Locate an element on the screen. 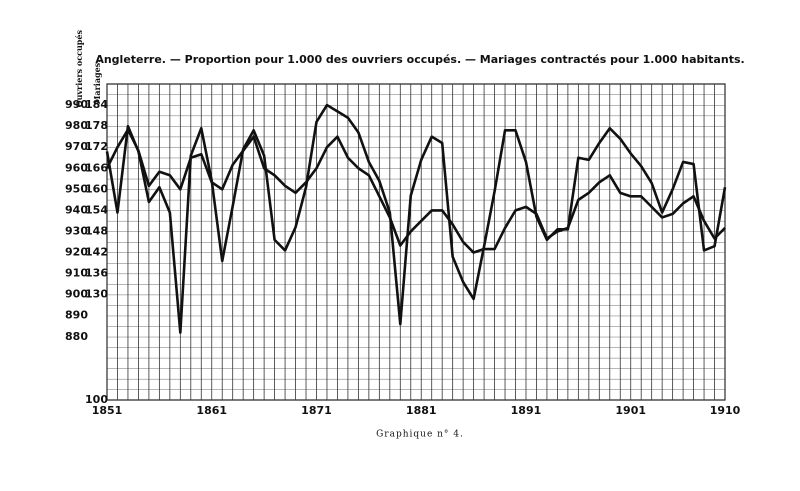  y-tick-label: 950 is located at coordinates (76, 188).